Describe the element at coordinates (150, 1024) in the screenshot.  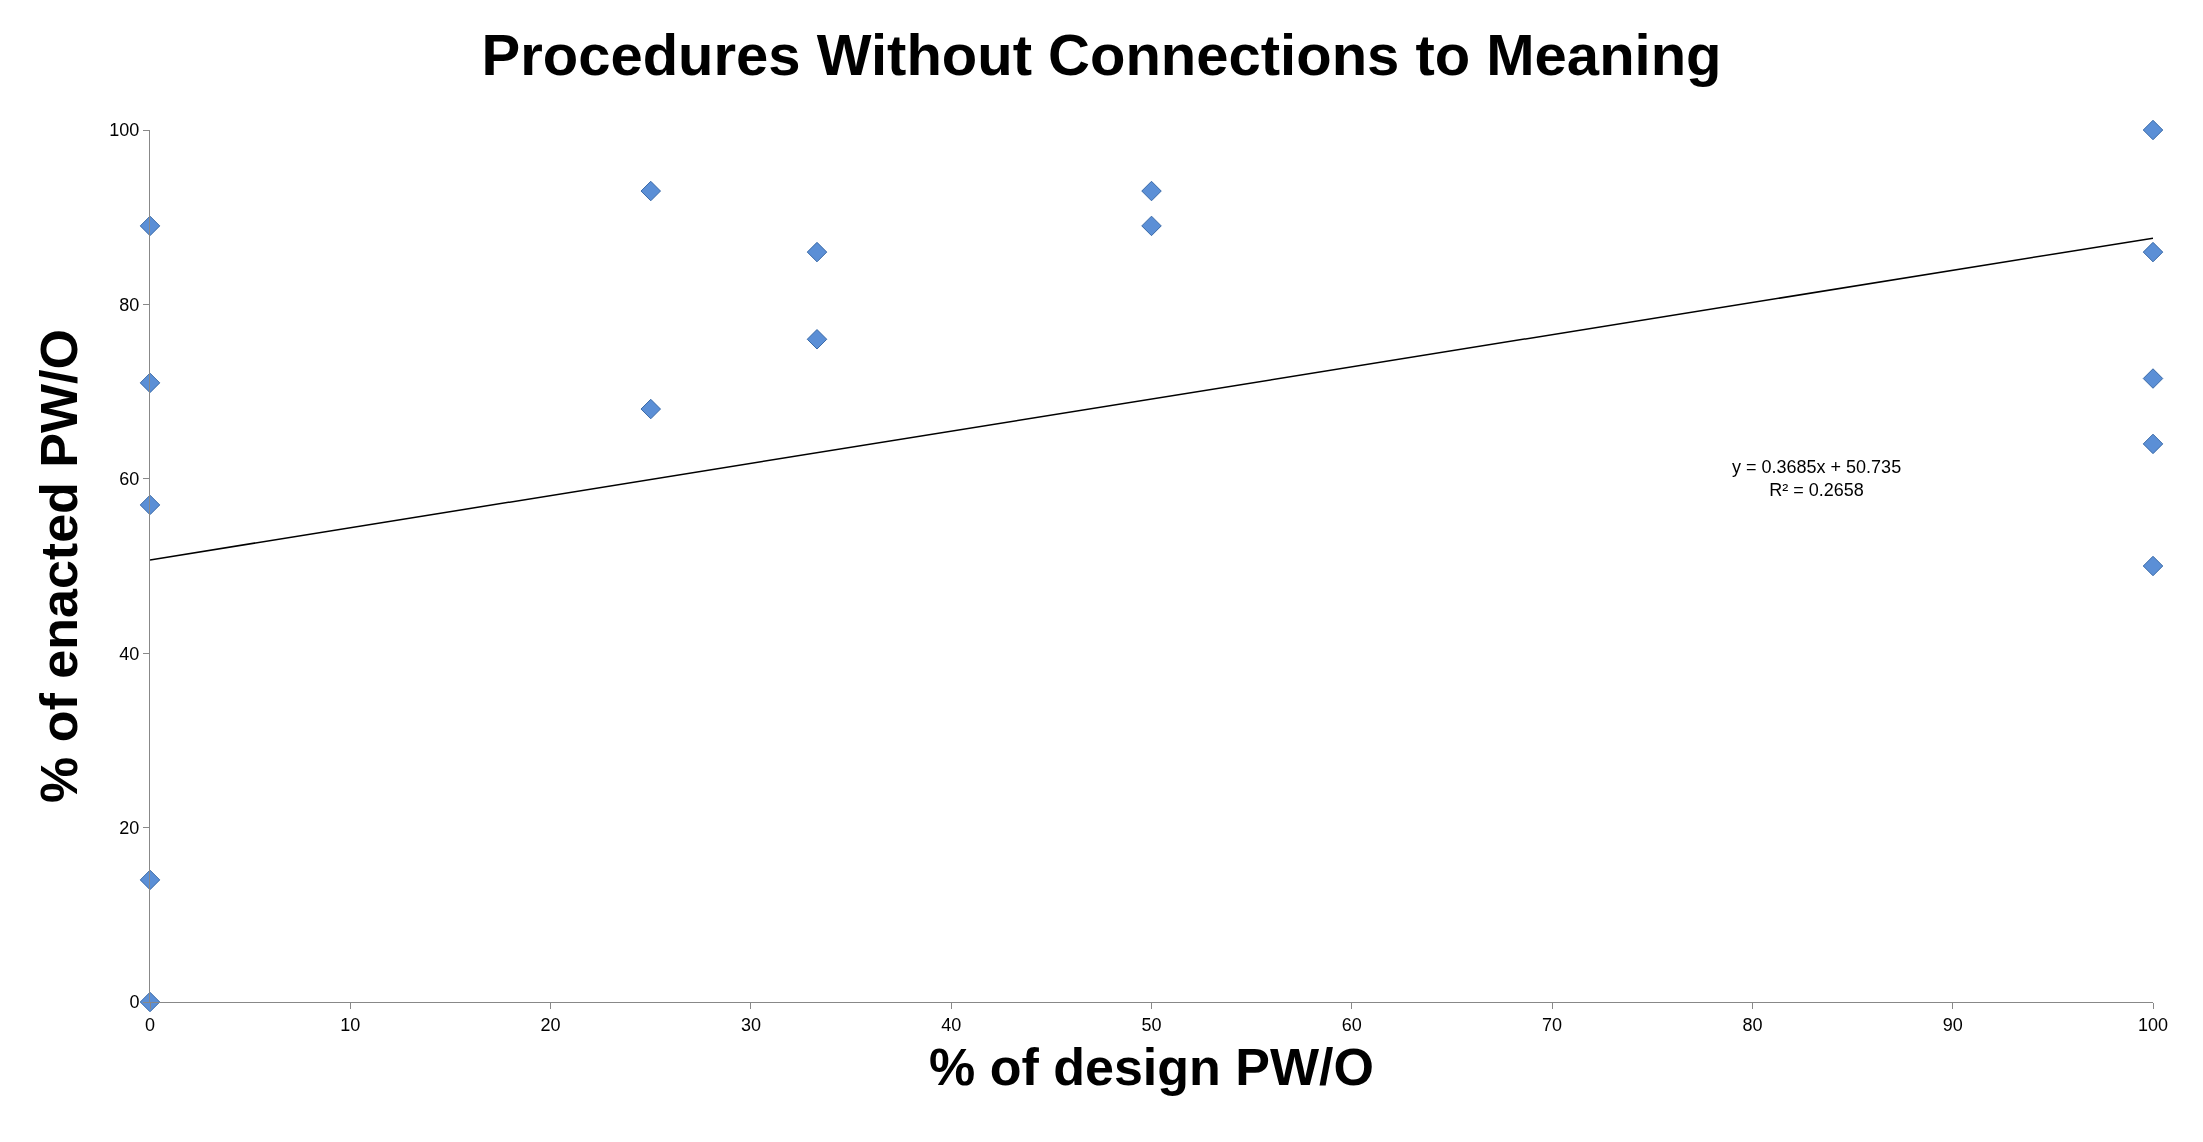
I see `x-tick-label: 0` at that location.